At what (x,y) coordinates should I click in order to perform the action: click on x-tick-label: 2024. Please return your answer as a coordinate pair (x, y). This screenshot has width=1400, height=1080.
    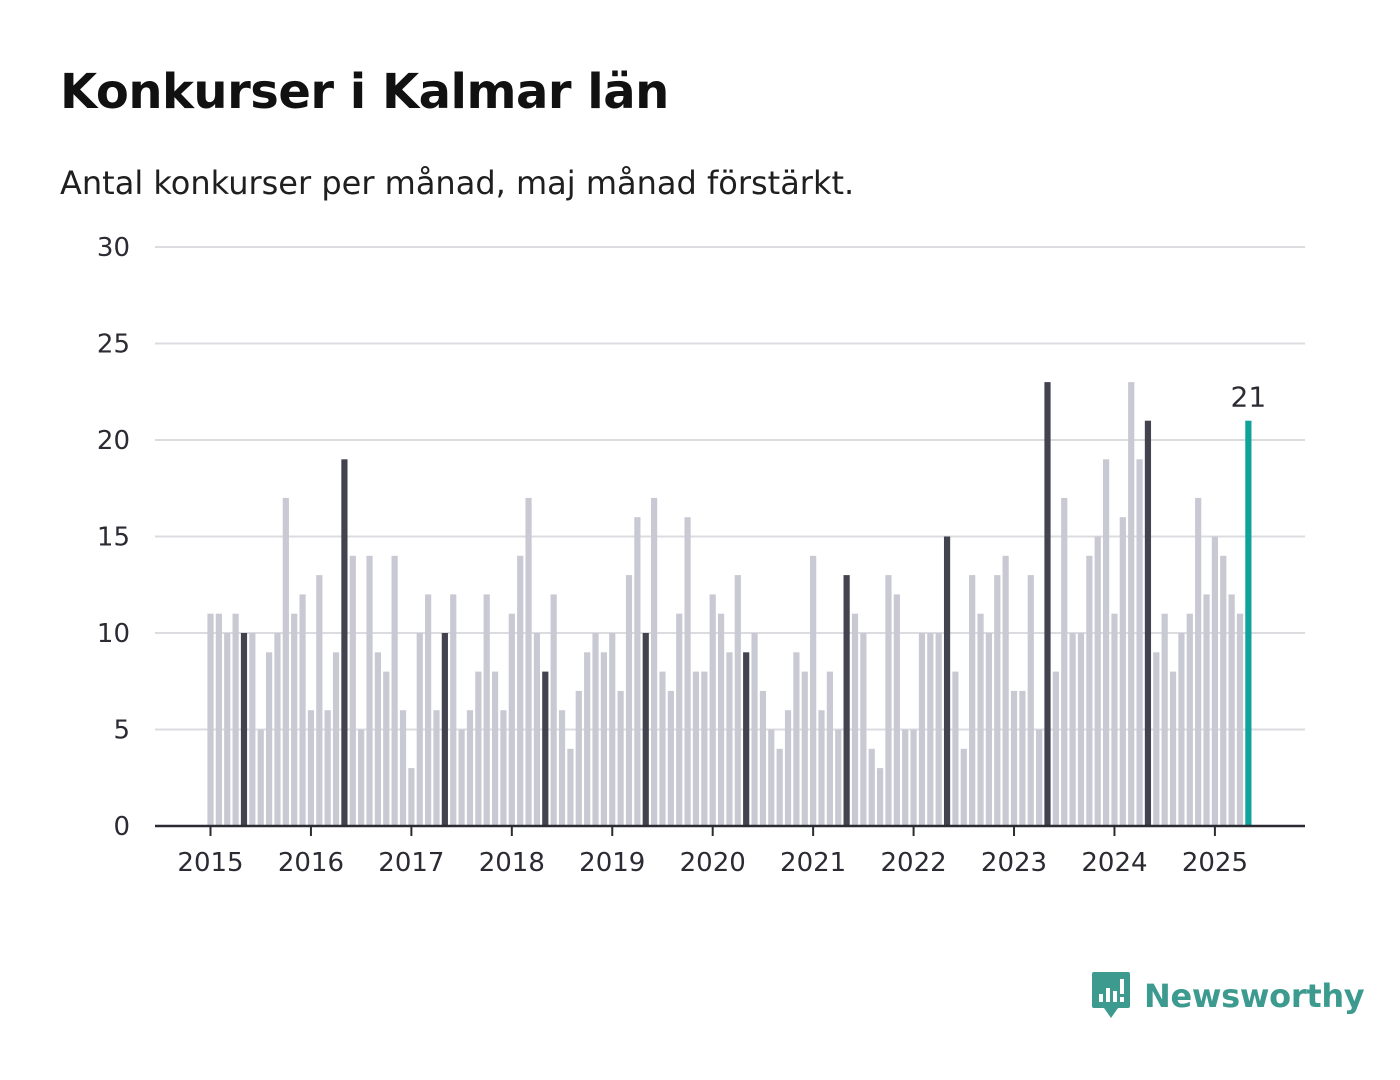
    Looking at the image, I should click on (1114, 863).